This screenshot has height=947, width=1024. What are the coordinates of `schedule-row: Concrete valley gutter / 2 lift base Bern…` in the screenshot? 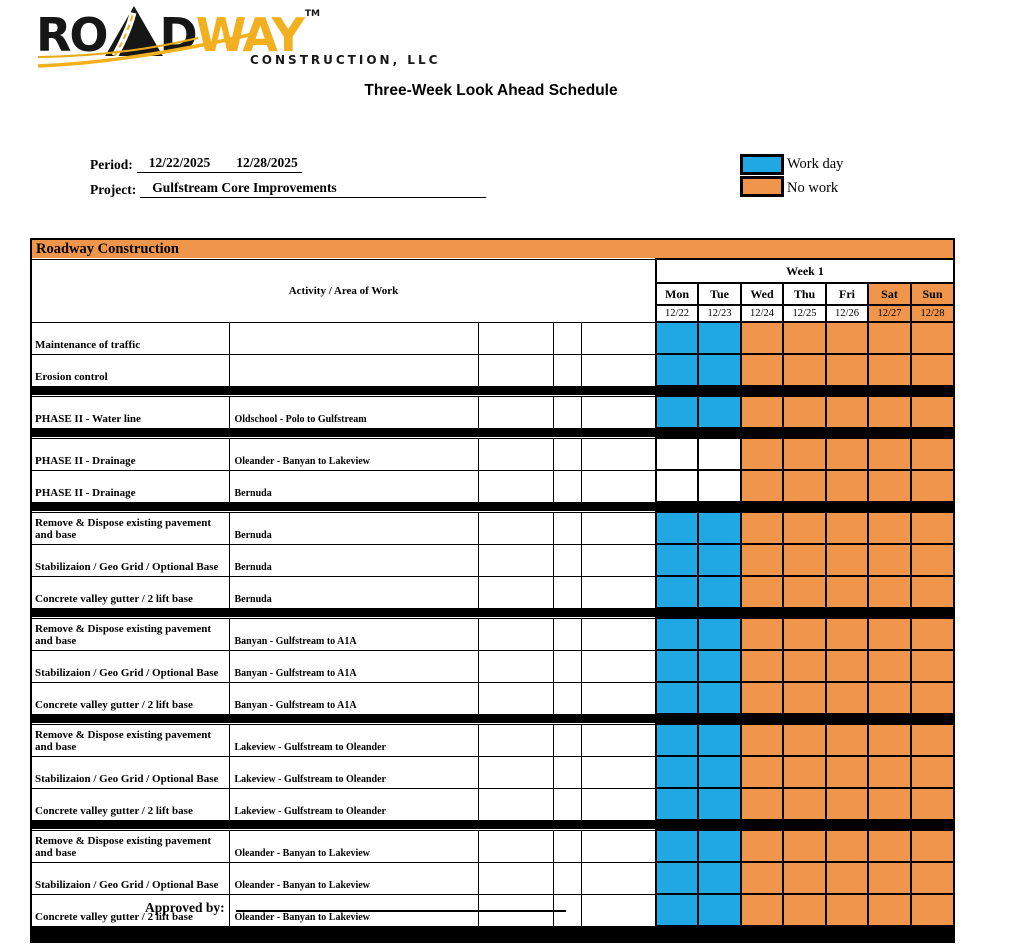 It's located at (492, 592).